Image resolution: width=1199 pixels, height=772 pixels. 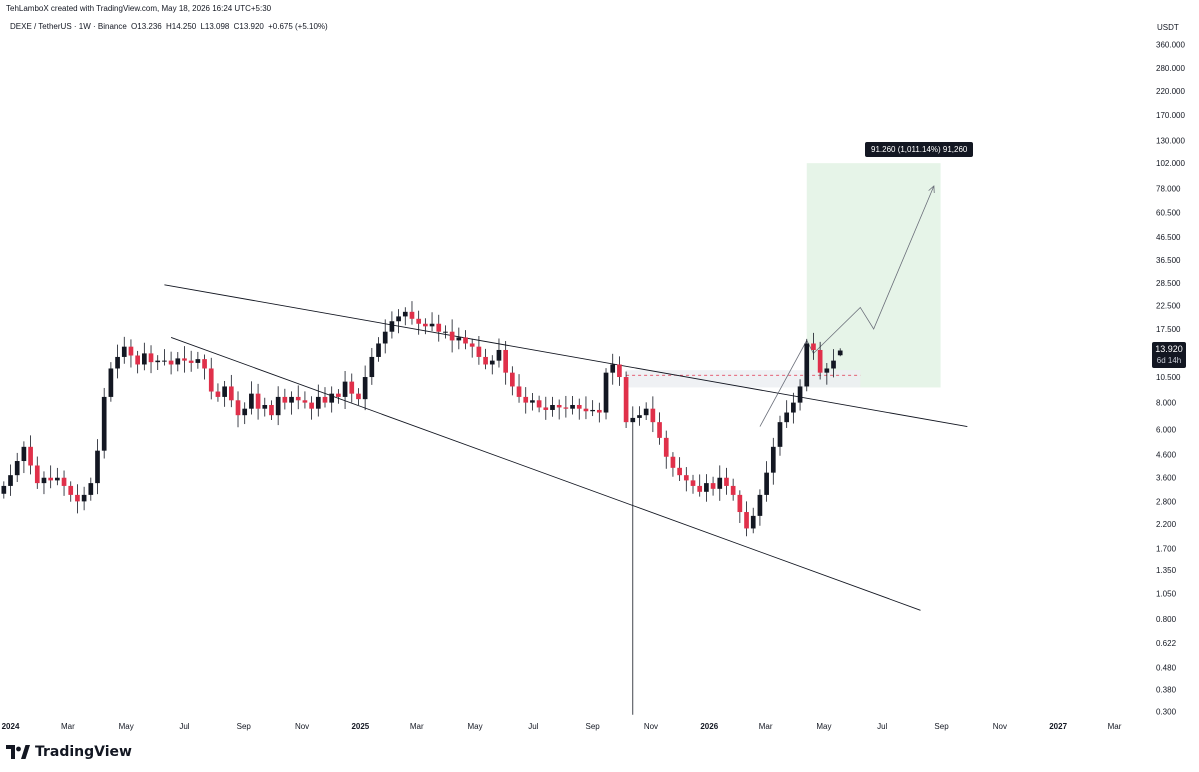 What do you see at coordinates (298, 26) in the screenshot?
I see `ohlc-change: +0.675 (+5.10%)` at bounding box center [298, 26].